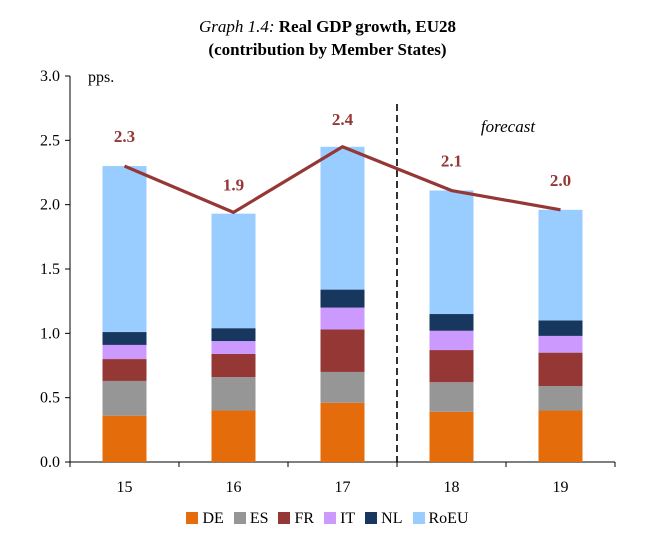 The image size is (655, 549). What do you see at coordinates (50, 269) in the screenshot?
I see `y-tick-label: 1.5` at bounding box center [50, 269].